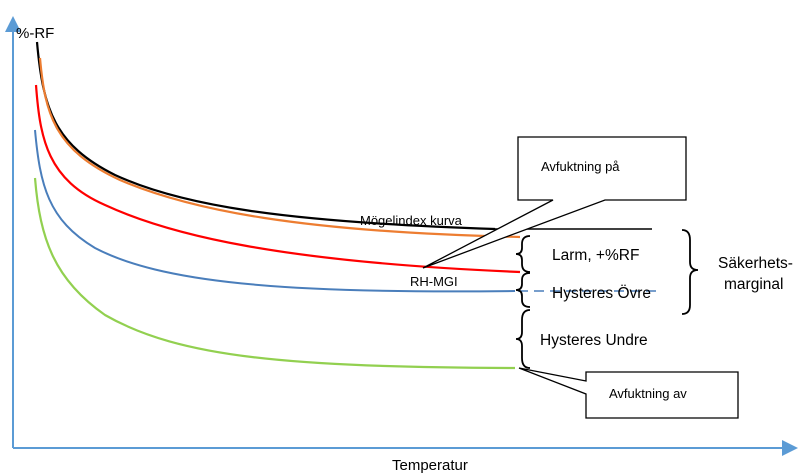  What do you see at coordinates (601, 293) in the screenshot?
I see `label-hysteres-ovre: Hysteres Övre` at bounding box center [601, 293].